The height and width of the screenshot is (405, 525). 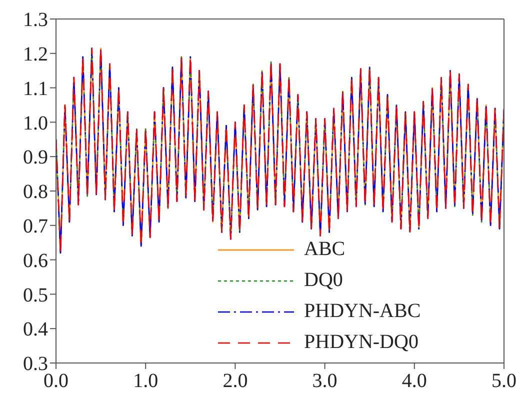 I want to click on y-tick-label: 1.1, so click(x=35, y=89).